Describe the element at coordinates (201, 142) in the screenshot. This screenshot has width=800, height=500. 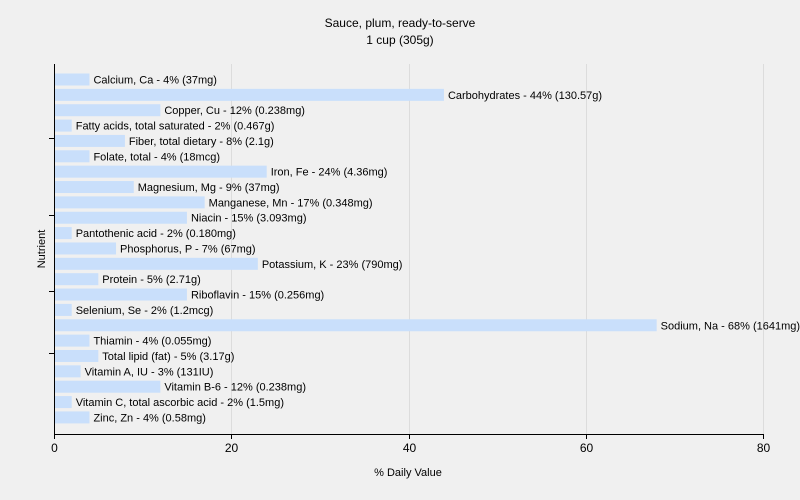
I see `bar-label: Fiber, total dietary - 8% (2.1g)` at that location.